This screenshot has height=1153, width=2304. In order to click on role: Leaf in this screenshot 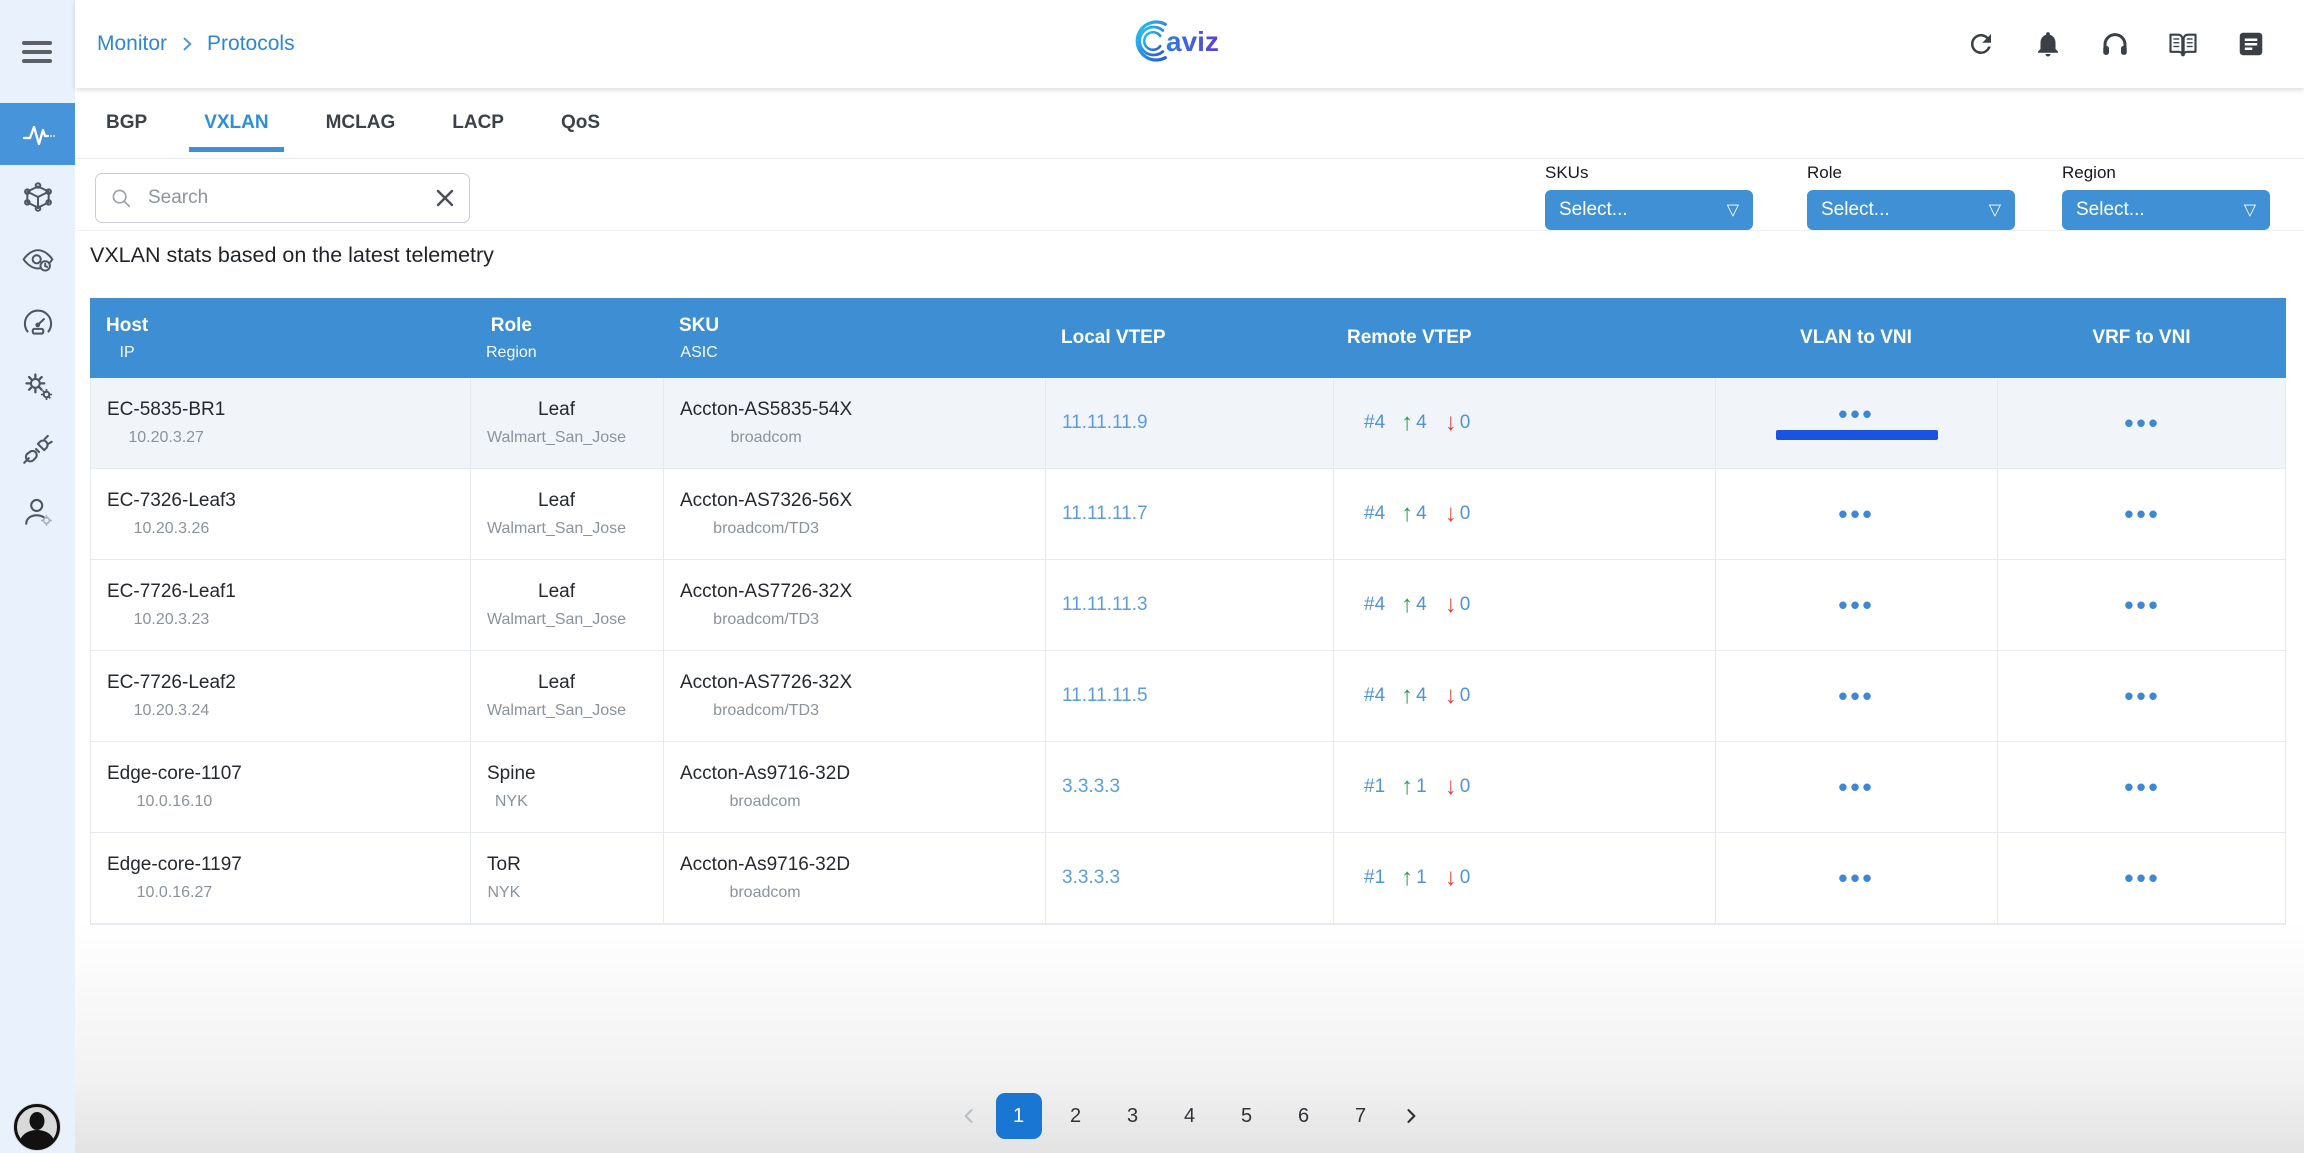, I will do `click(556, 682)`.